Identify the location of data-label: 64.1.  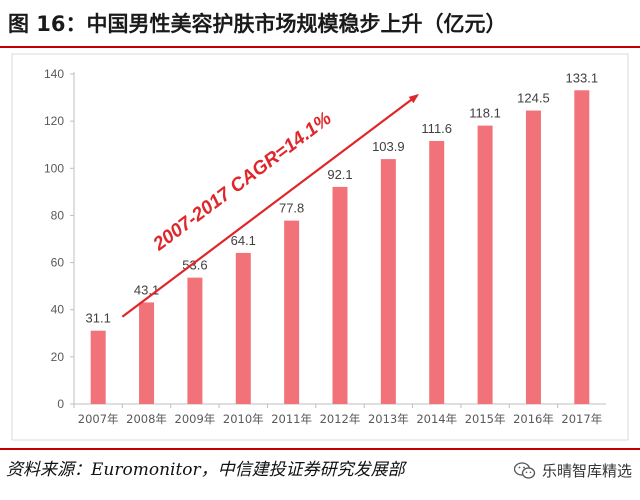
(243, 240).